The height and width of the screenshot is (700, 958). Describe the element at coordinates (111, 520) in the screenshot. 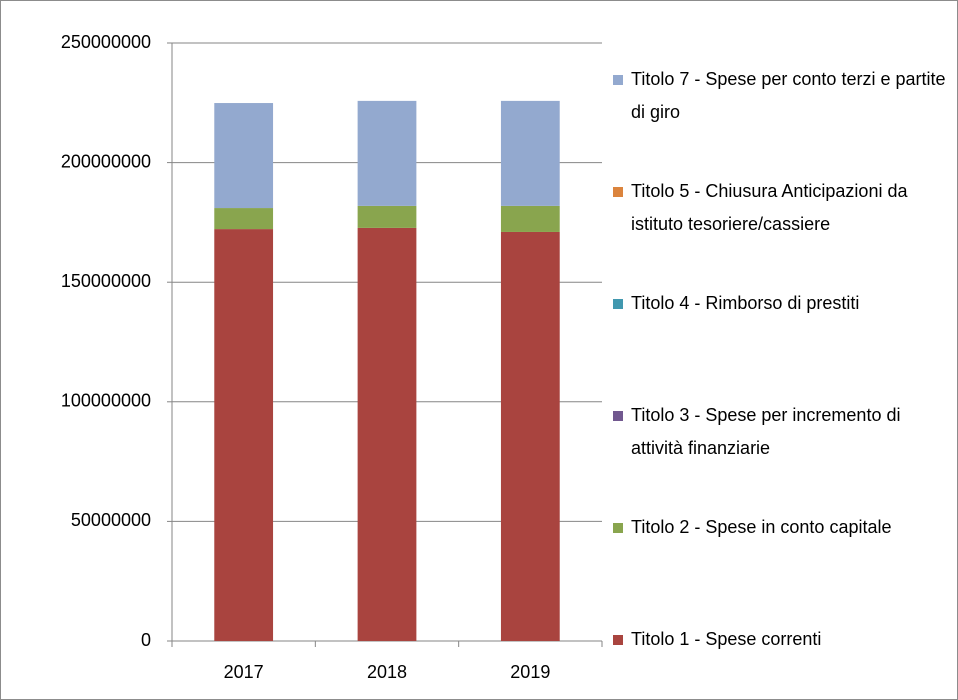

I see `y-tick-label: 50000000` at that location.